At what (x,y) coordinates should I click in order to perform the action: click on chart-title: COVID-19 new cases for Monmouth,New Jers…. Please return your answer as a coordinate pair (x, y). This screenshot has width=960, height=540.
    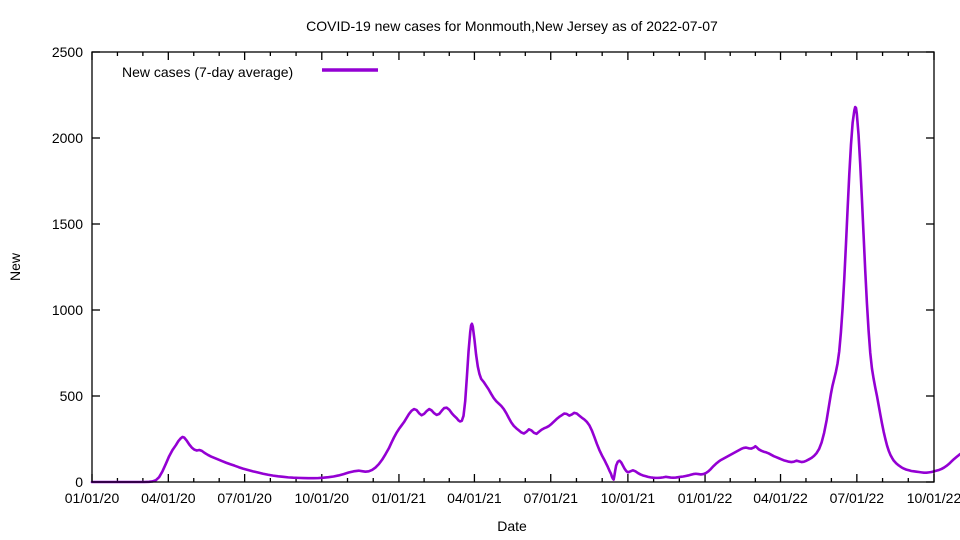
    Looking at the image, I should click on (512, 26).